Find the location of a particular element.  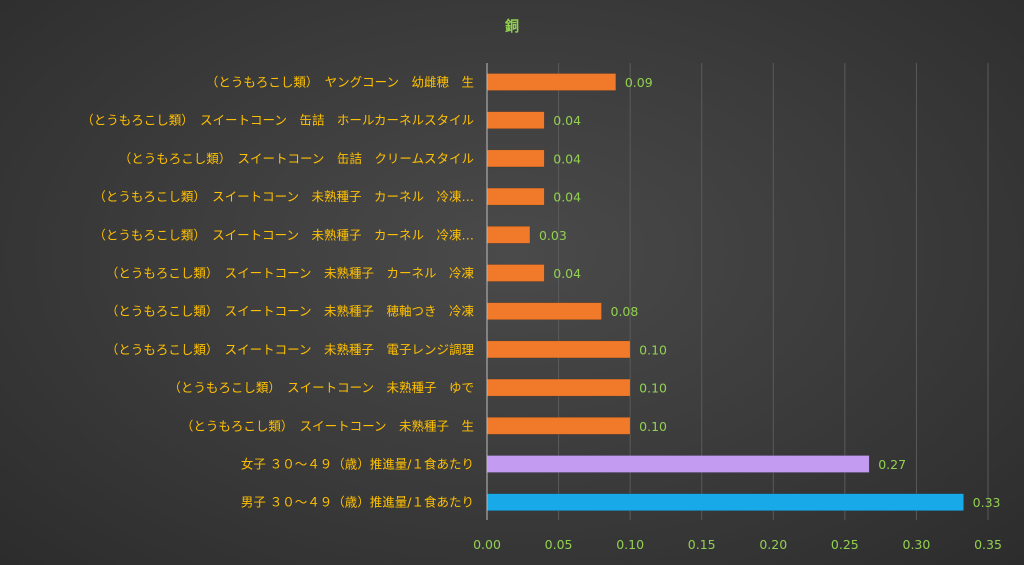

data-label: 0.03 is located at coordinates (553, 235).